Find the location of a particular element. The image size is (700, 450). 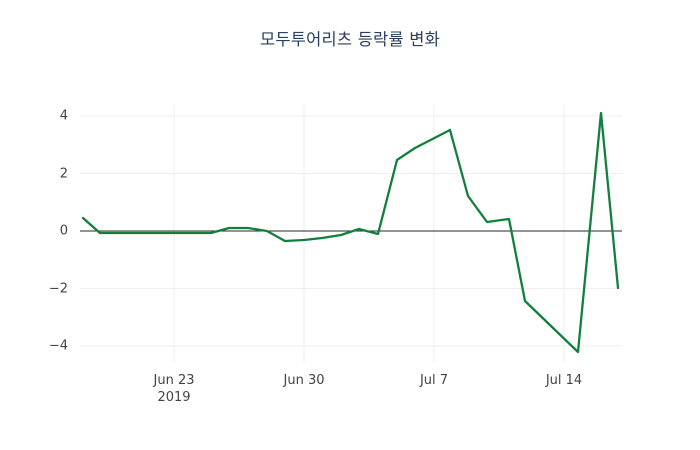

x-tick-label: Jun 23 2019 is located at coordinates (174, 389).